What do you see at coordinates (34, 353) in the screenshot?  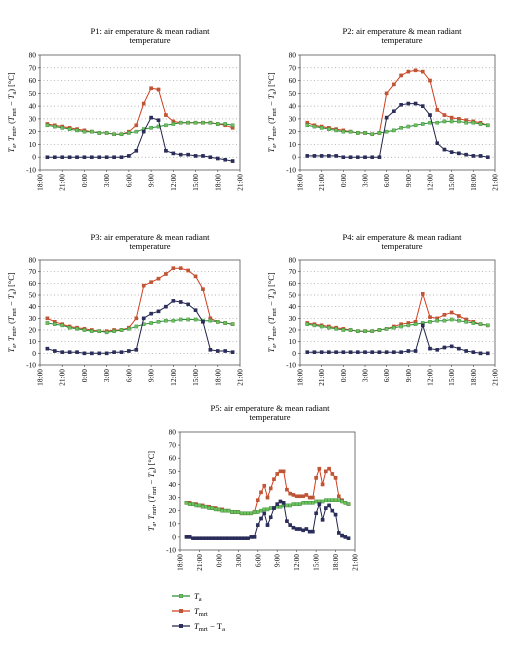 I see `y-tick-label: 0` at bounding box center [34, 353].